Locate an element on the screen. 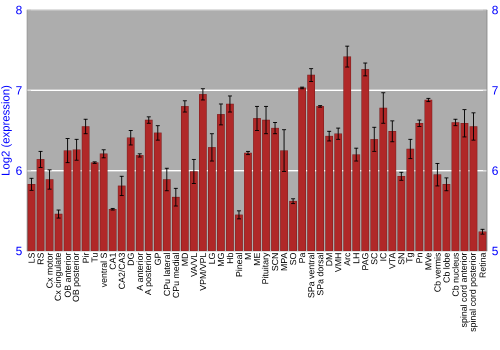 The height and width of the screenshot is (350, 500). y2-tick-label: 8 is located at coordinates (495, 10).